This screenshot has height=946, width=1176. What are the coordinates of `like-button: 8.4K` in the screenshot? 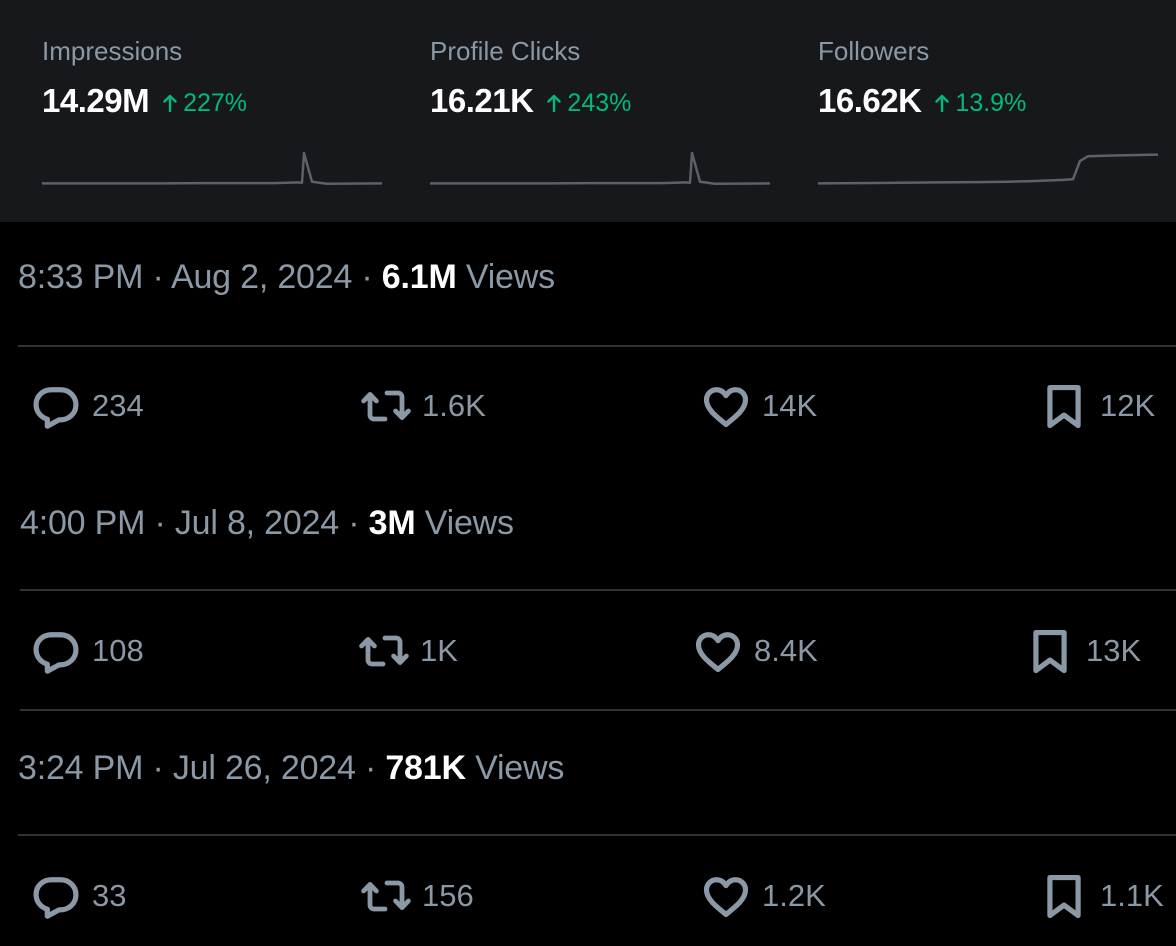 It's located at (755, 651).